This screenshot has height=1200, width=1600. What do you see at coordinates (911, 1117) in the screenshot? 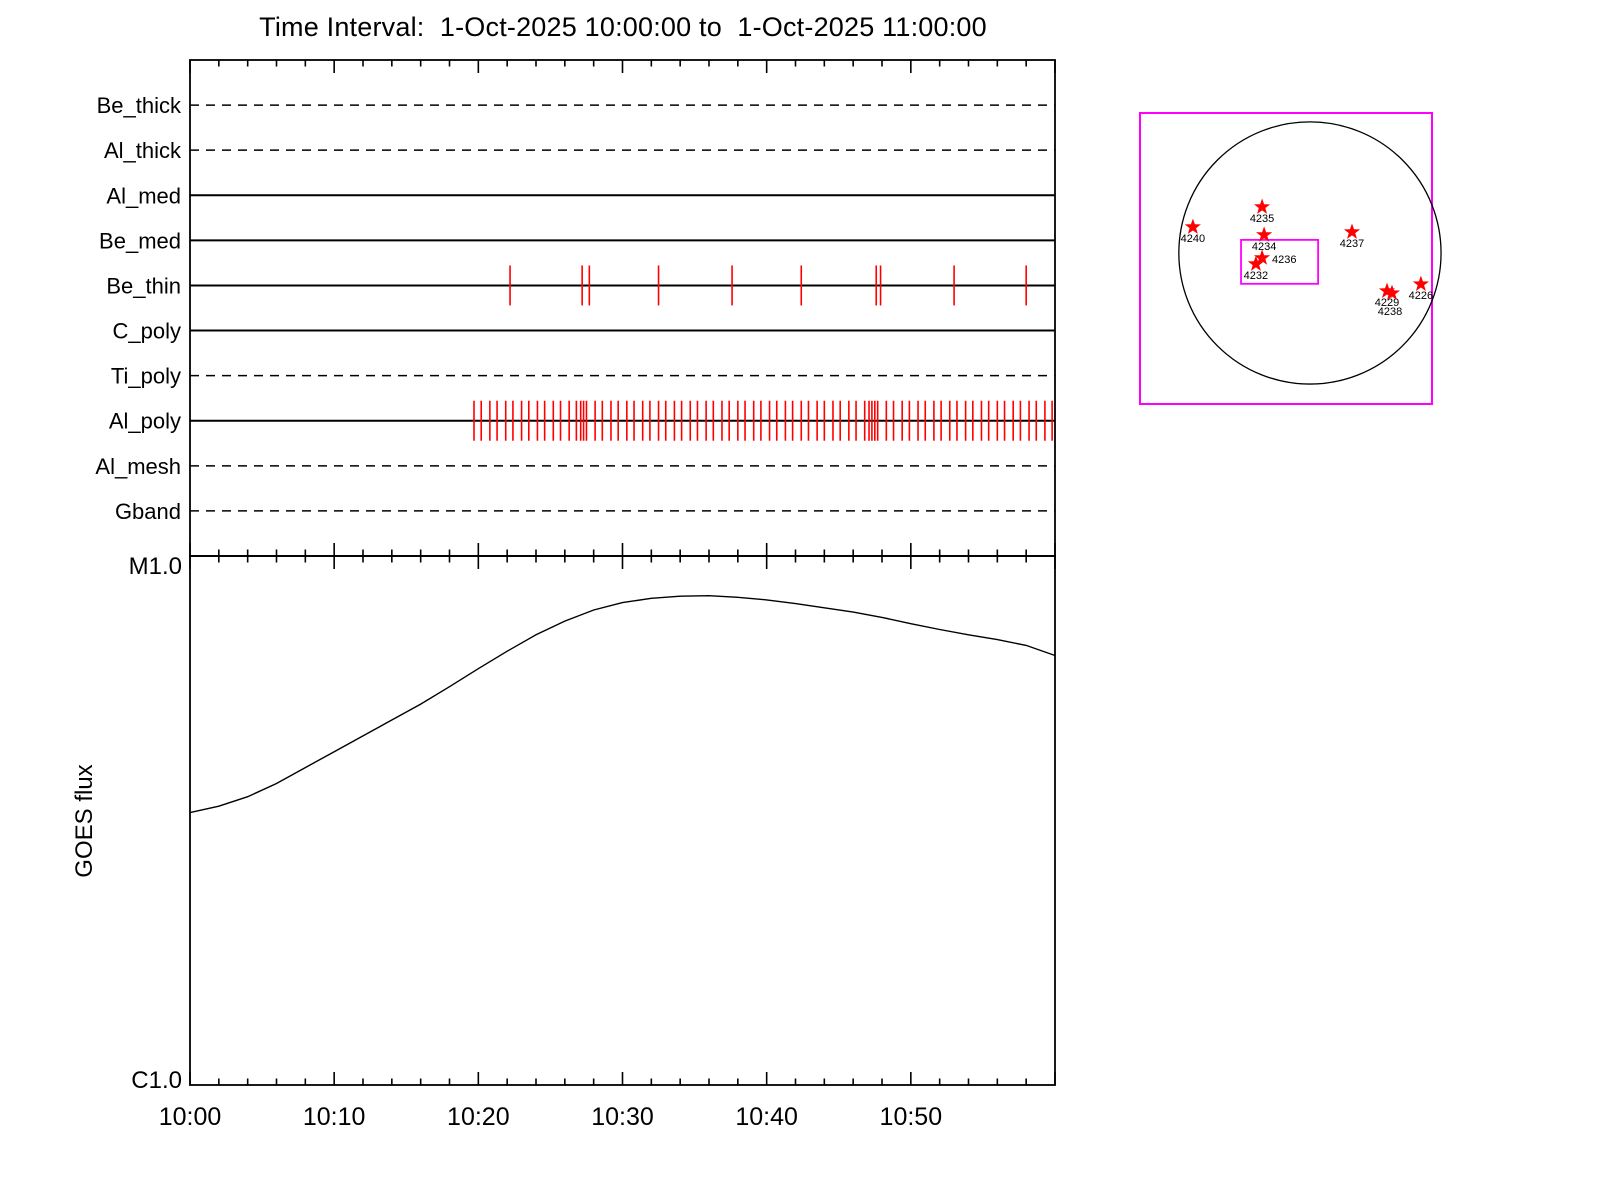
I see `x-tick-label: 10:50` at bounding box center [911, 1117].